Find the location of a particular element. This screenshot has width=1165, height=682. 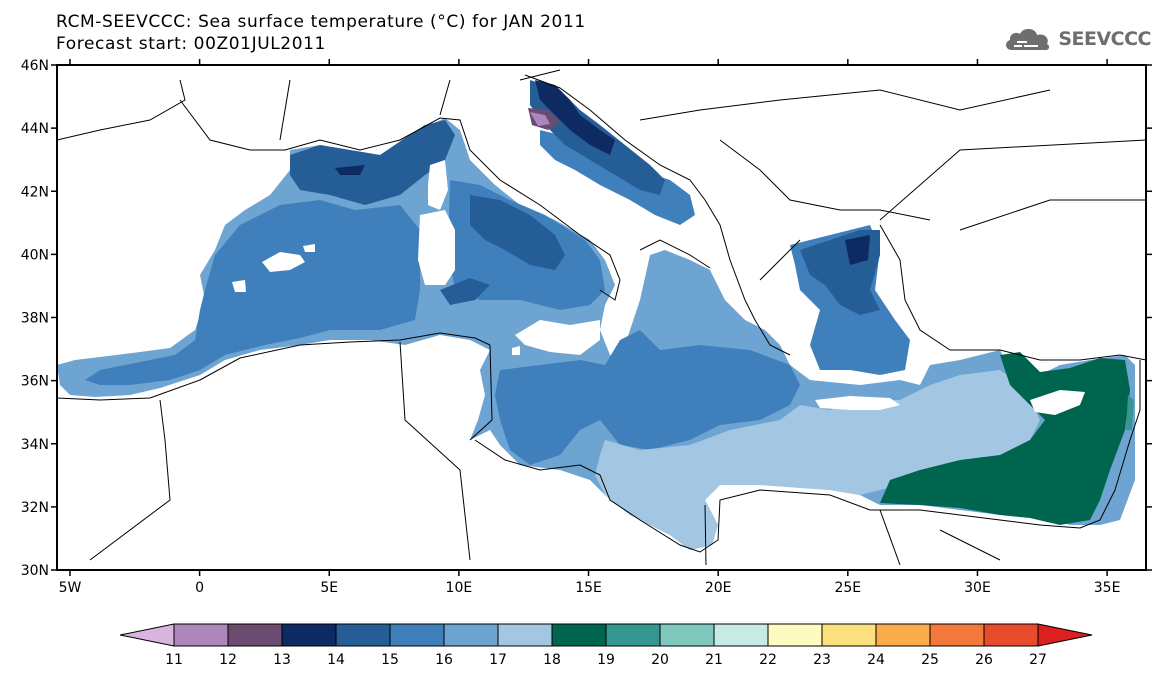

lon-label: 0 is located at coordinates (199, 588).